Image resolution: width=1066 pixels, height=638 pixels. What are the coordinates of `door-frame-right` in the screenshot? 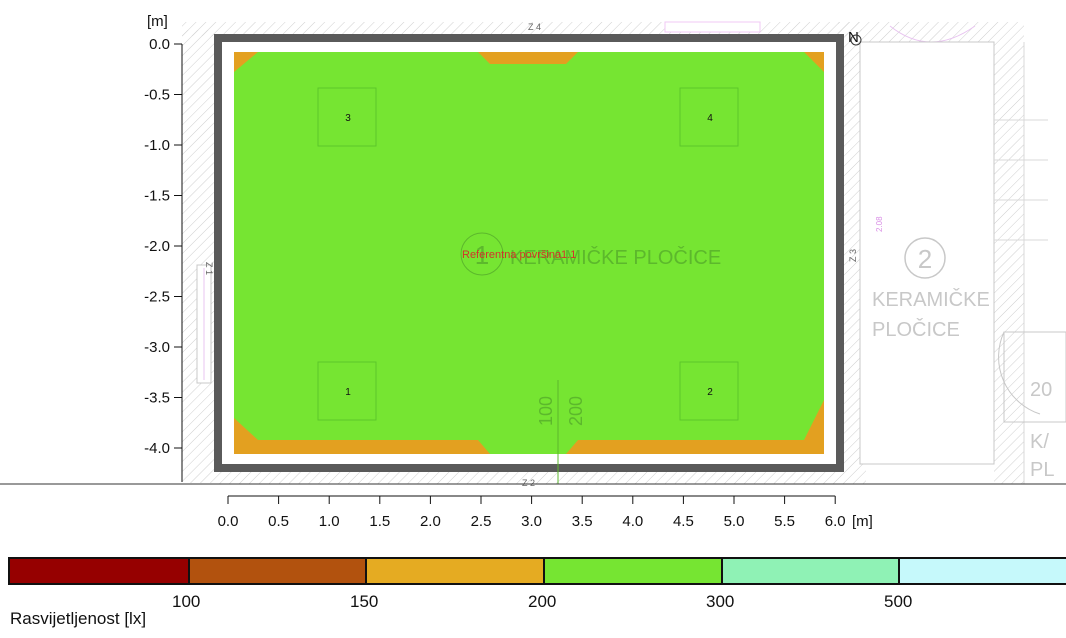 It's located at (1034, 377).